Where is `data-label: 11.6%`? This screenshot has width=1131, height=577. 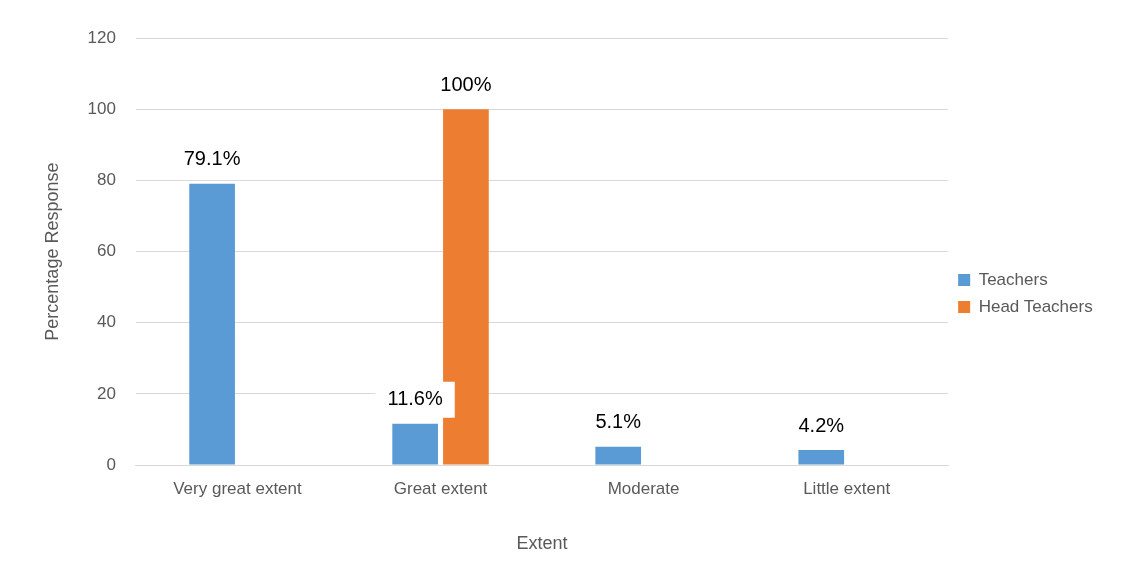 data-label: 11.6% is located at coordinates (415, 398).